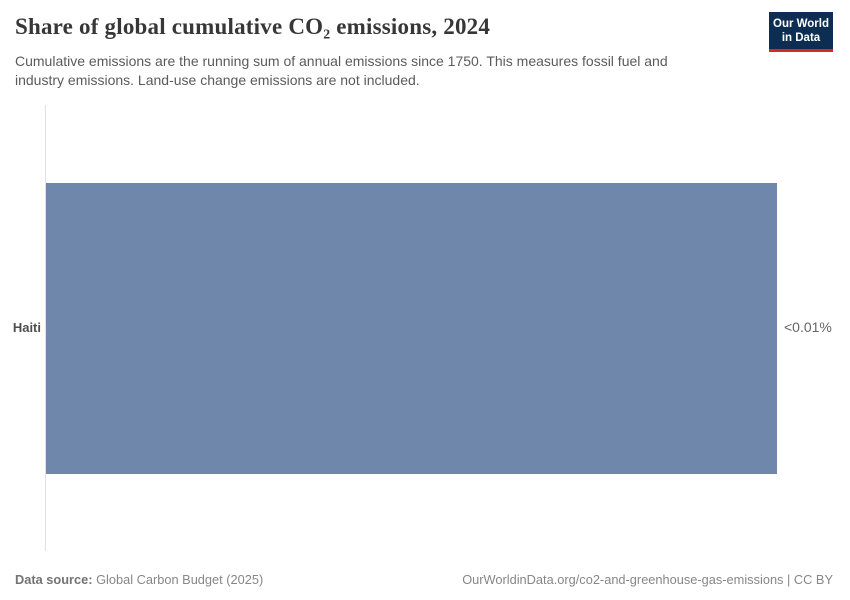  Describe the element at coordinates (801, 38) in the screenshot. I see `owid-logo-line2: in Data` at that location.